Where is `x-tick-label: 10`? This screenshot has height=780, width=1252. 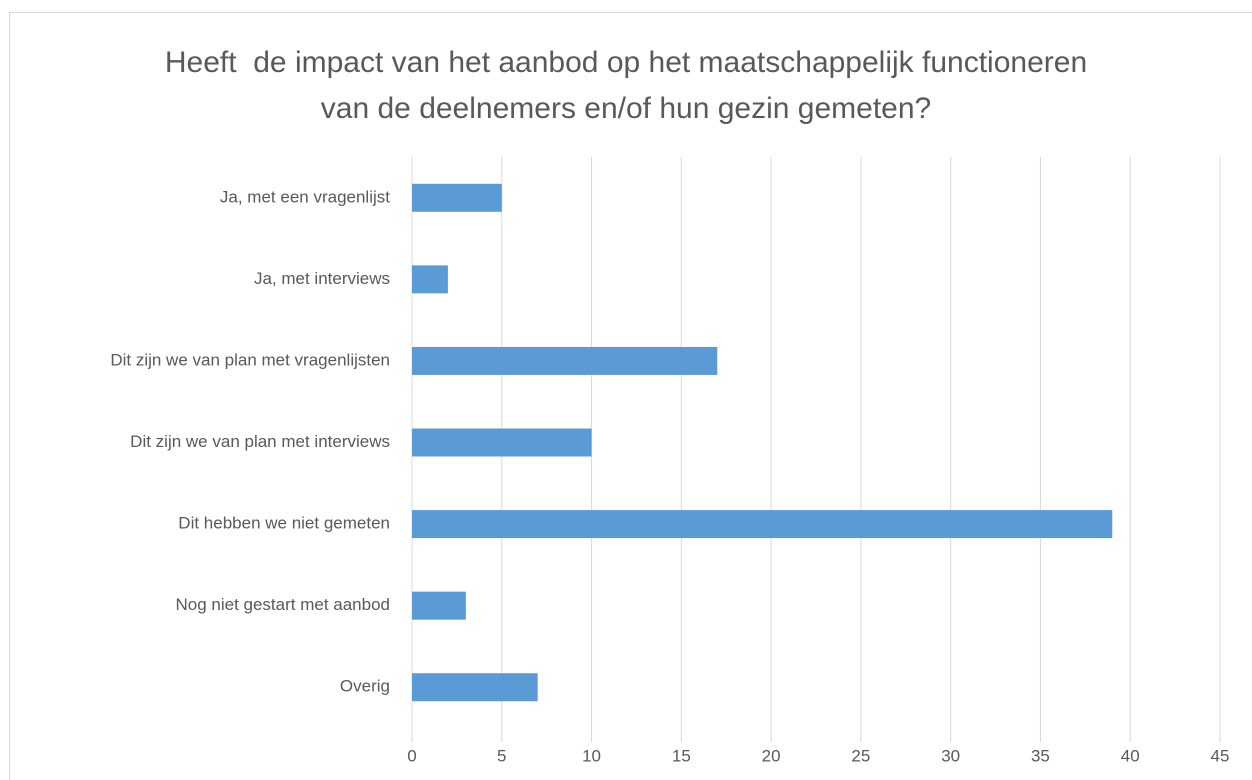 x-tick-label: 10 is located at coordinates (591, 755).